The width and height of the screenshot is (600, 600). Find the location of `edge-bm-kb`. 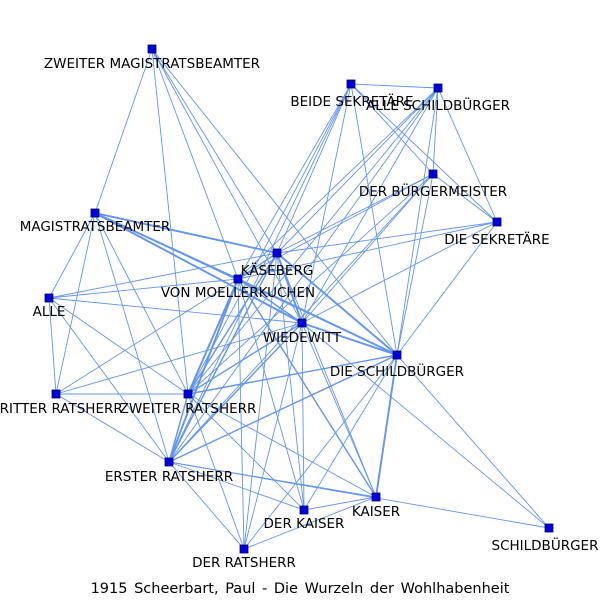

edge-bm-kb is located at coordinates (355, 213).